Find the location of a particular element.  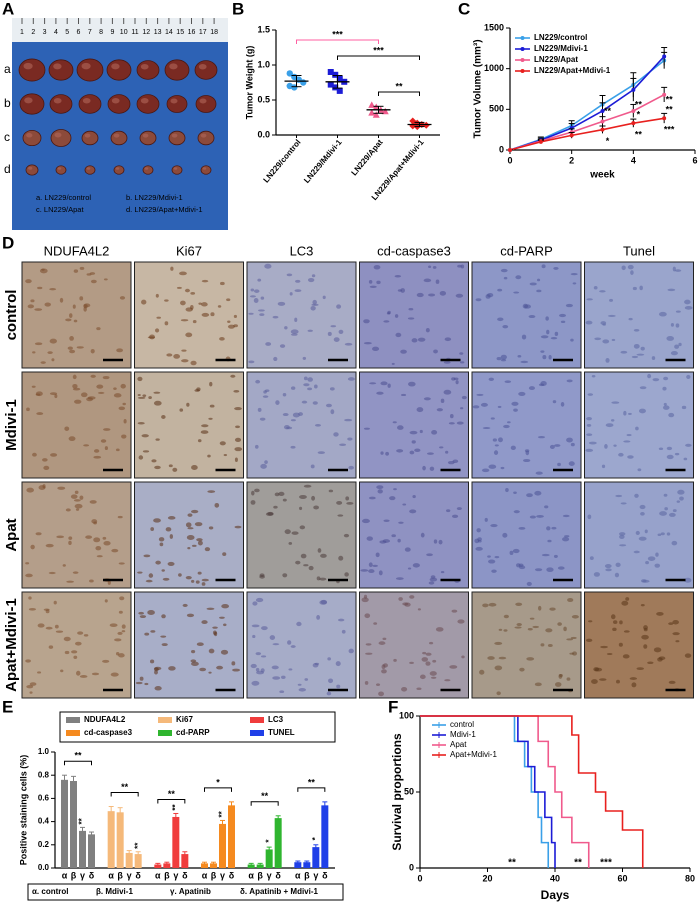

ruler-number: 16 is located at coordinates (192, 32).